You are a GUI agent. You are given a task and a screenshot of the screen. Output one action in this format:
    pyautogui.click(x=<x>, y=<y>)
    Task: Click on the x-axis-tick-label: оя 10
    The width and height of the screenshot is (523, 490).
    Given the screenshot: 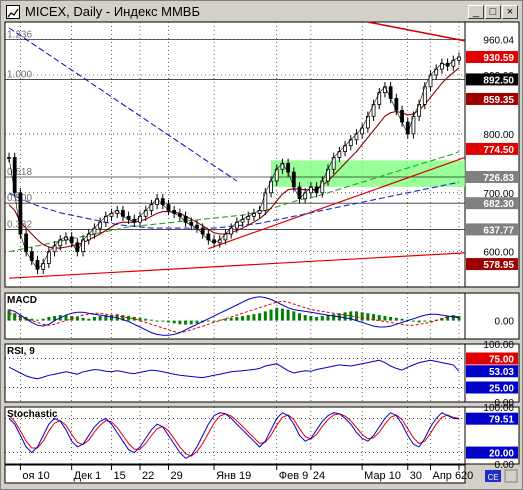 What is the action you would take?
    pyautogui.click(x=35, y=476)
    